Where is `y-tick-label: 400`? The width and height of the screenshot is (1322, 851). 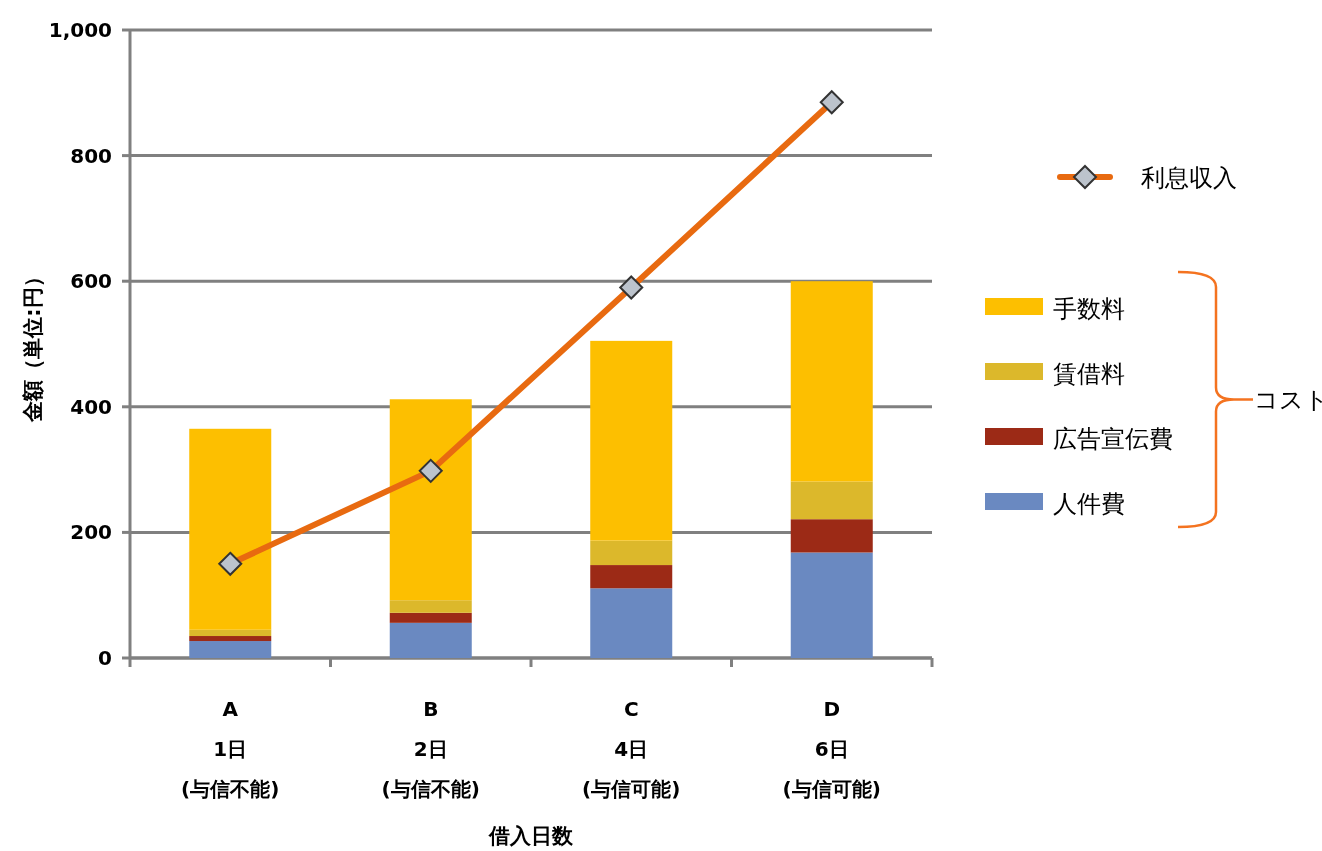 y-tick-label: 400 is located at coordinates (91, 406).